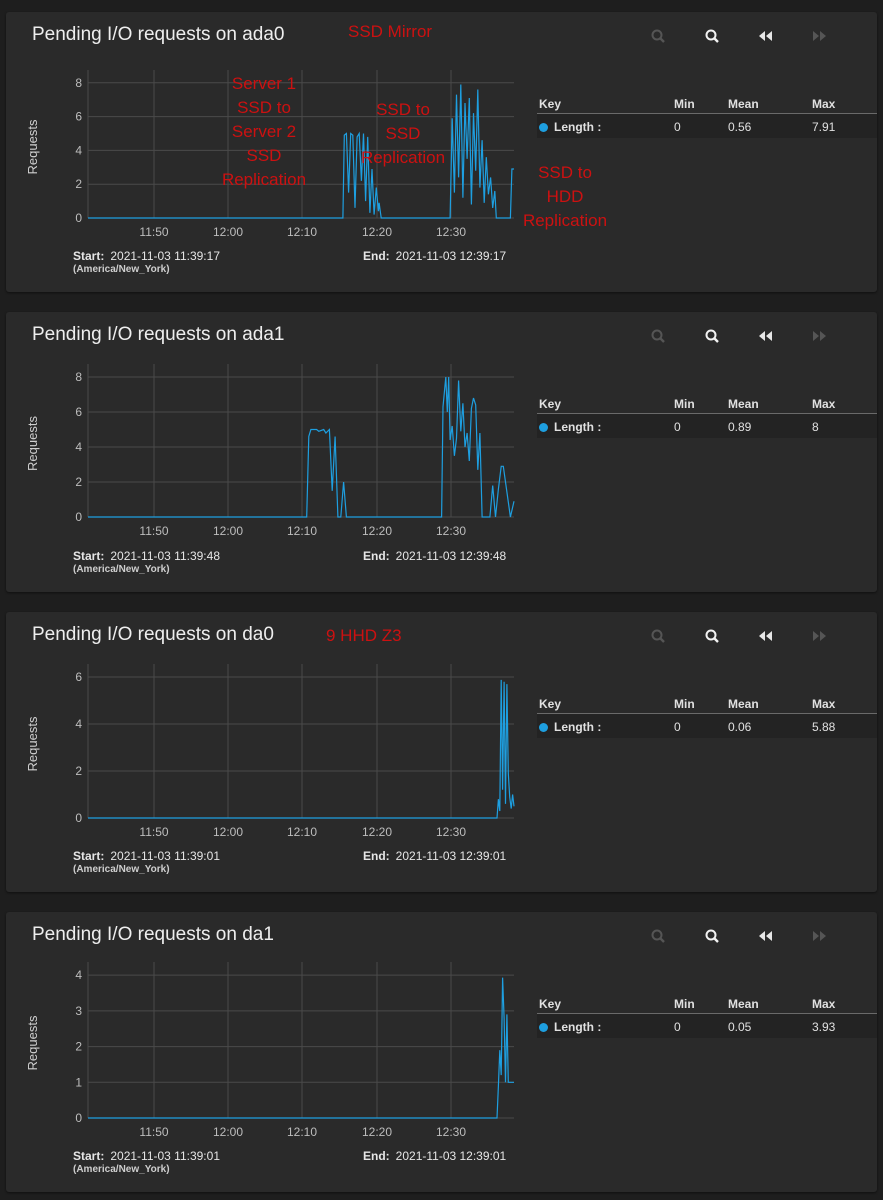  What do you see at coordinates (434, 1156) in the screenshot?
I see `end-range: End: 2021-11-03 12:39:01` at bounding box center [434, 1156].